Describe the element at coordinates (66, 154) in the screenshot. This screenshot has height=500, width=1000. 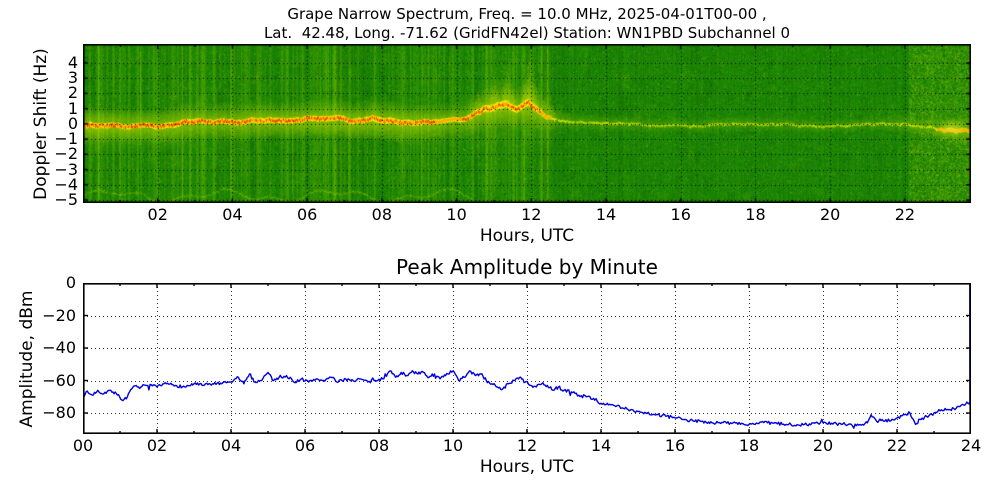
I see `tick-label: −2` at that location.